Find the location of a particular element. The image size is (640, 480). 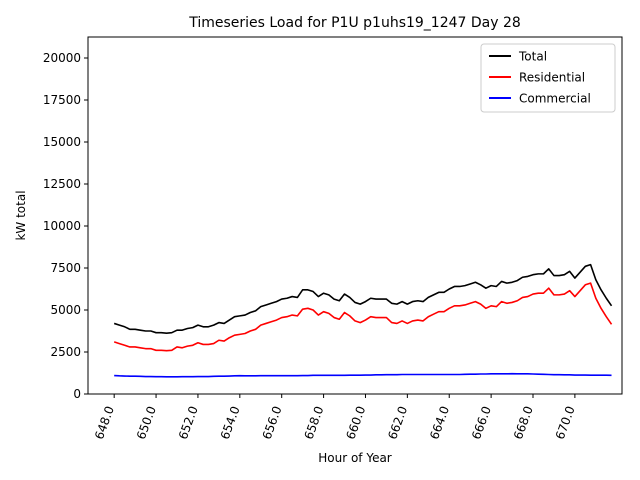

y-tick-label: 17500 is located at coordinates (62, 100).